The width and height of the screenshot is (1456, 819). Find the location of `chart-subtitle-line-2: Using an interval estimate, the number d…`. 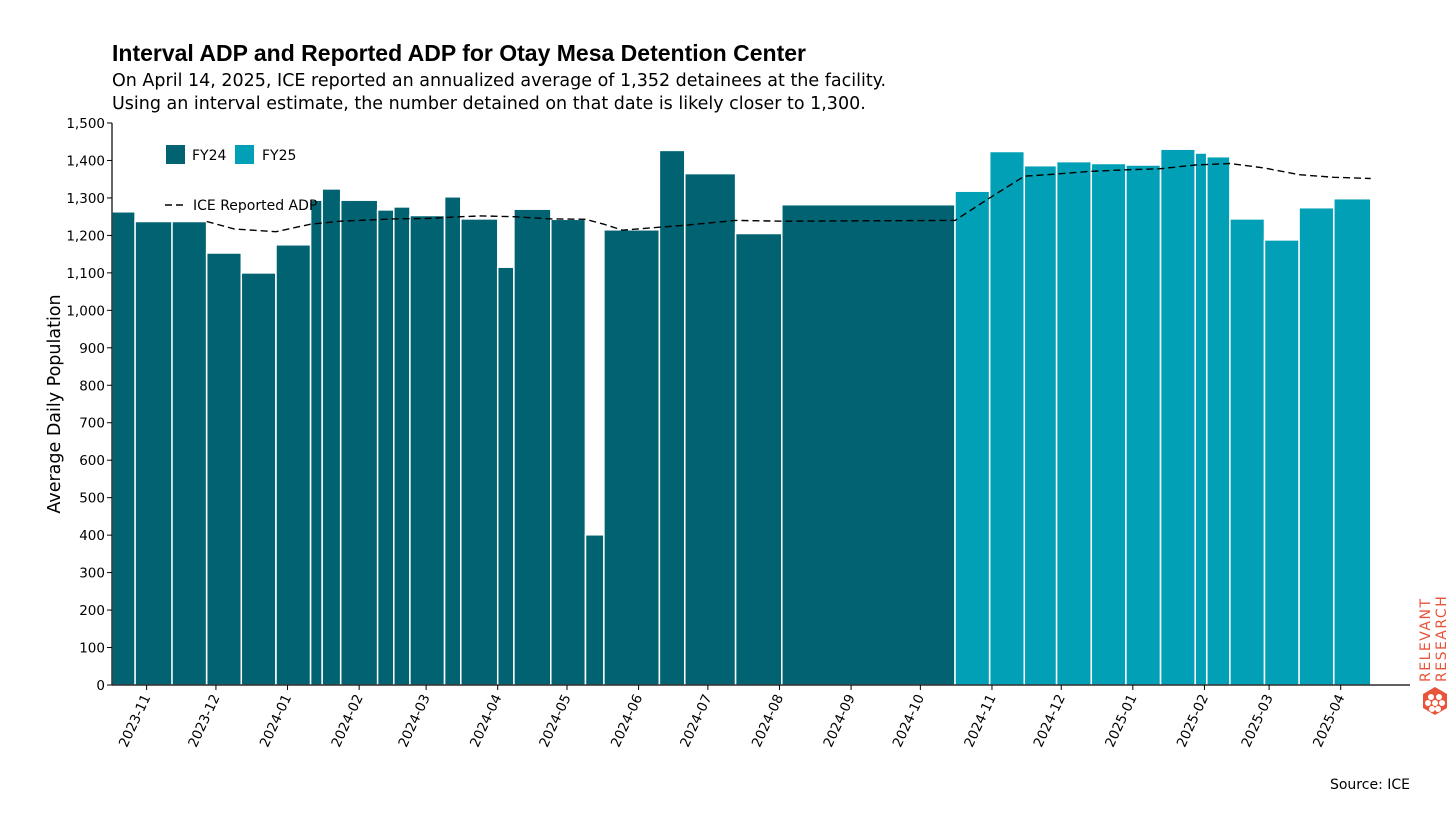

chart-subtitle-line-2: Using an interval estimate, the number d… is located at coordinates (489, 104).